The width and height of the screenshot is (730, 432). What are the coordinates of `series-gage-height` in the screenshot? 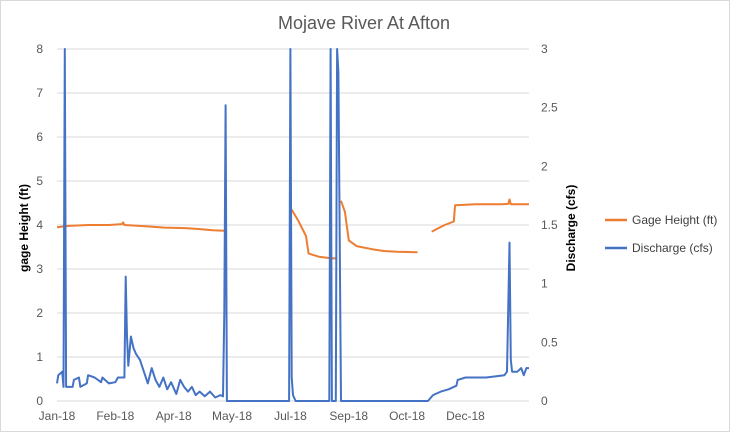 It's located at (292, 229).